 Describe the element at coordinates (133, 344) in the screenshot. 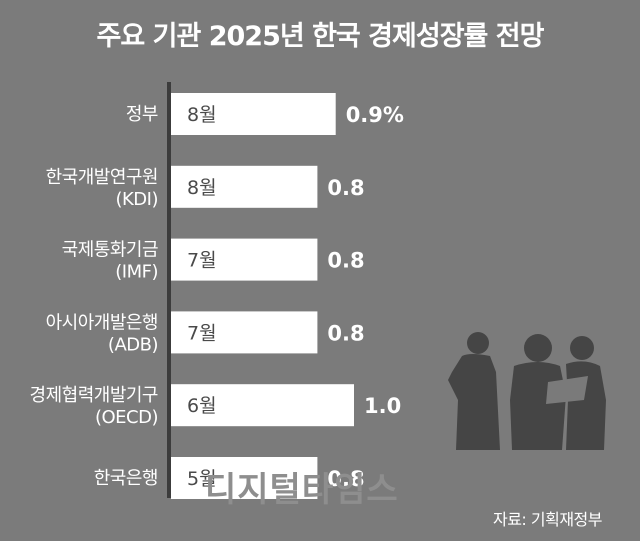

I see `category-label: (ADB)` at that location.